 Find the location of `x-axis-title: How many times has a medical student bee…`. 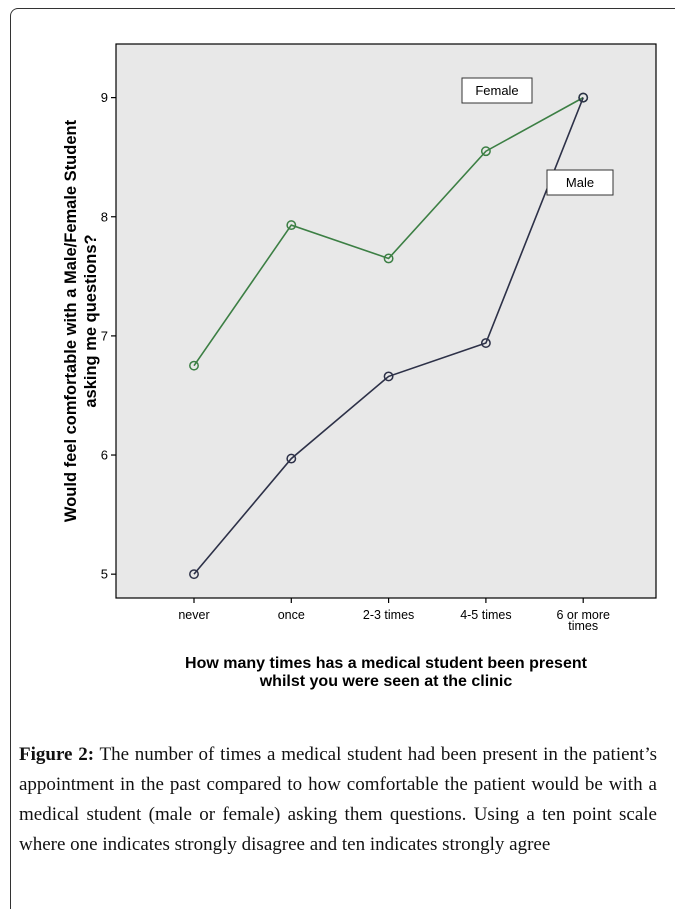

x-axis-title: How many times has a medical student bee… is located at coordinates (386, 663).